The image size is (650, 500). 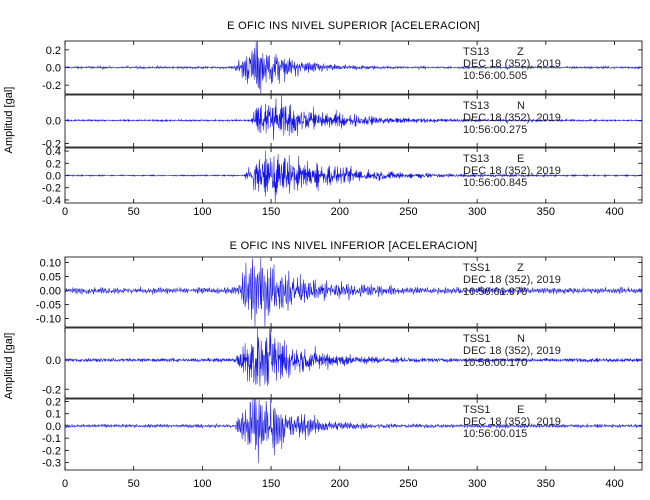 What do you see at coordinates (53, 152) in the screenshot?
I see `y-tick-label: 0.4` at bounding box center [53, 152].